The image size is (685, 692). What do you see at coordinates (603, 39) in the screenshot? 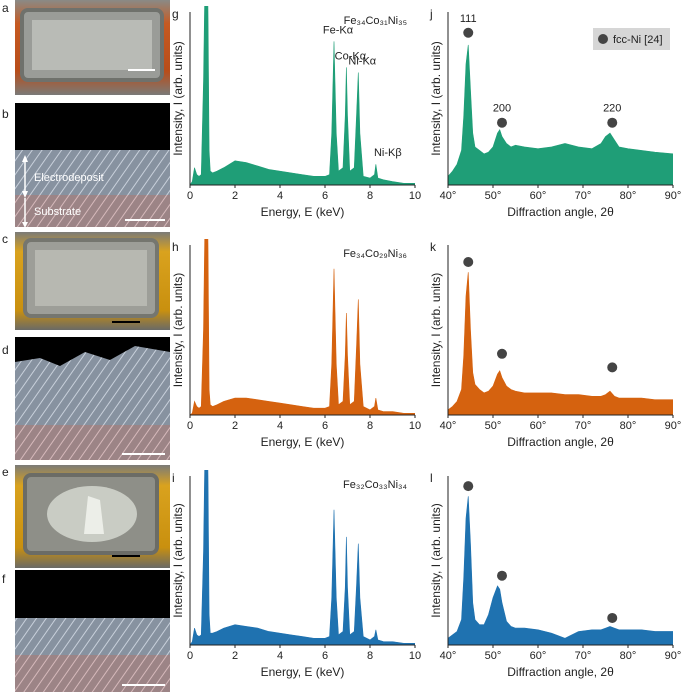
I see `legend-marker` at bounding box center [603, 39].